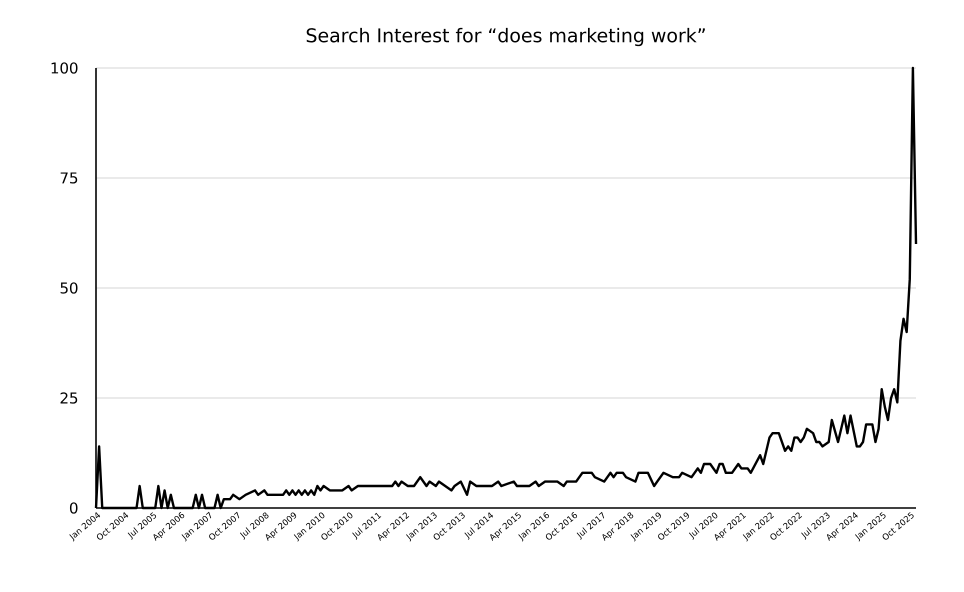 The image size is (964, 592). Describe the element at coordinates (74, 508) in the screenshot. I see `y-tick-label: 0` at that location.